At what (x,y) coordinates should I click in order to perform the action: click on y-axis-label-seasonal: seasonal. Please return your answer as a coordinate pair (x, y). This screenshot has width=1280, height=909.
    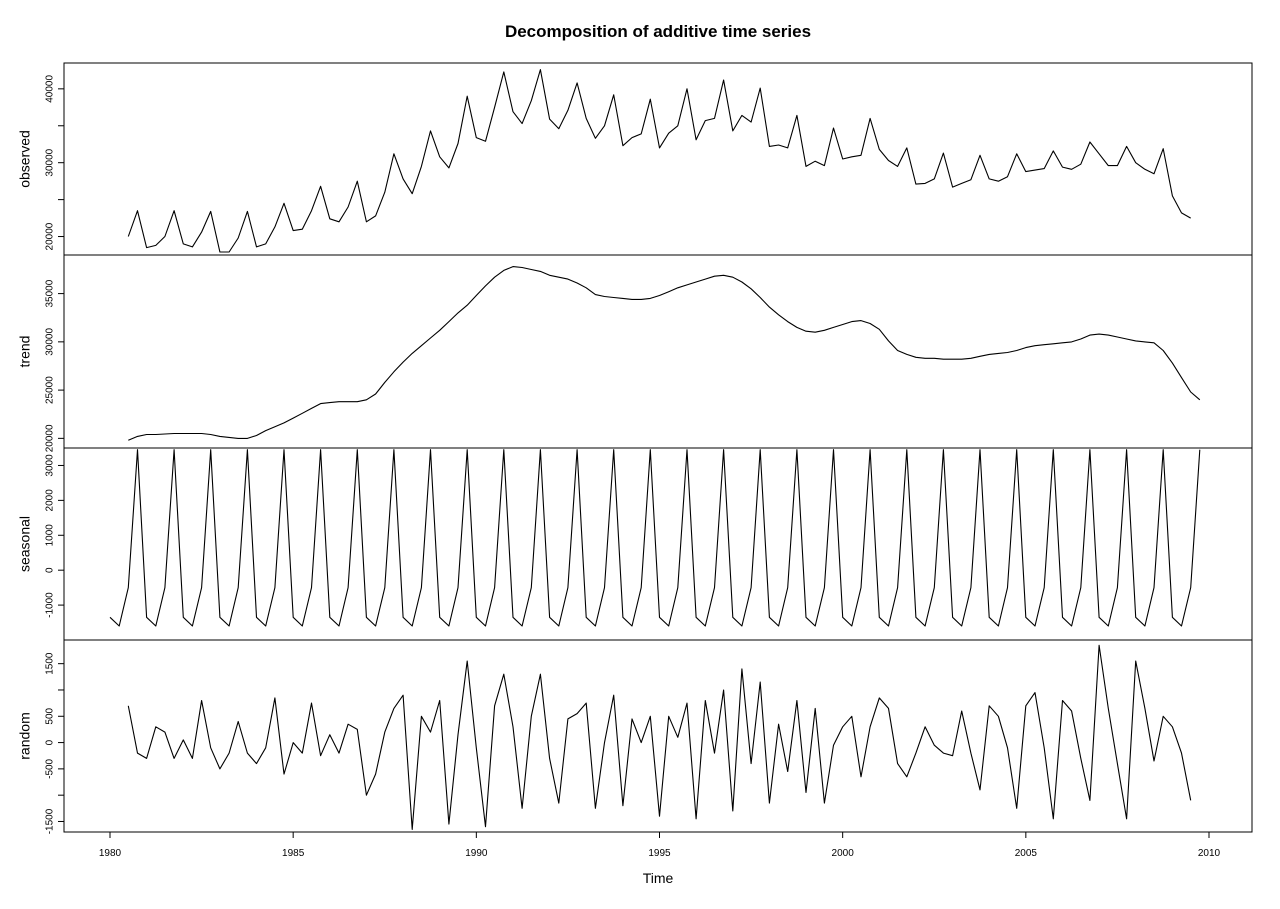
    Looking at the image, I should click on (25, 544).